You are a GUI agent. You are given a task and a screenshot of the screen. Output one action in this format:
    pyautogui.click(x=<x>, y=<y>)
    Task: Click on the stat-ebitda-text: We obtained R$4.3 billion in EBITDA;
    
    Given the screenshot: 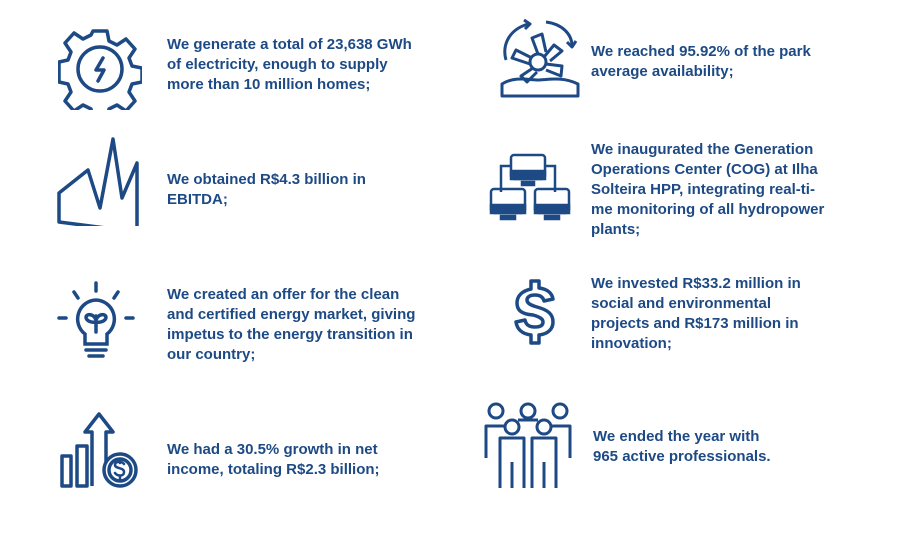 What is the action you would take?
    pyautogui.click(x=266, y=190)
    